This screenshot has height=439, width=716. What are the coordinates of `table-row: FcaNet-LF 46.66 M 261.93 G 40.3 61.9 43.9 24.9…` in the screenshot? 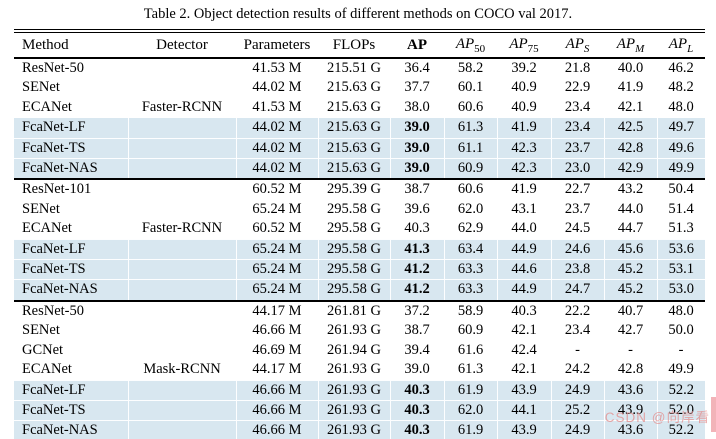 It's located at (359, 390).